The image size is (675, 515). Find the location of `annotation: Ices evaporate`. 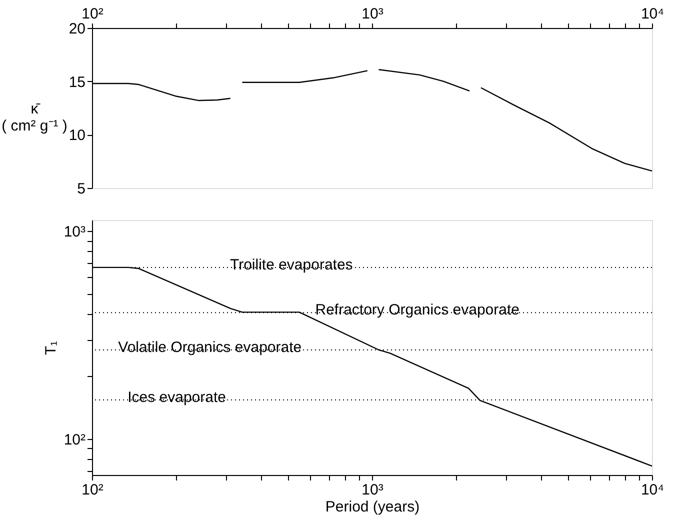

annotation: Ices evaporate is located at coordinates (177, 397).